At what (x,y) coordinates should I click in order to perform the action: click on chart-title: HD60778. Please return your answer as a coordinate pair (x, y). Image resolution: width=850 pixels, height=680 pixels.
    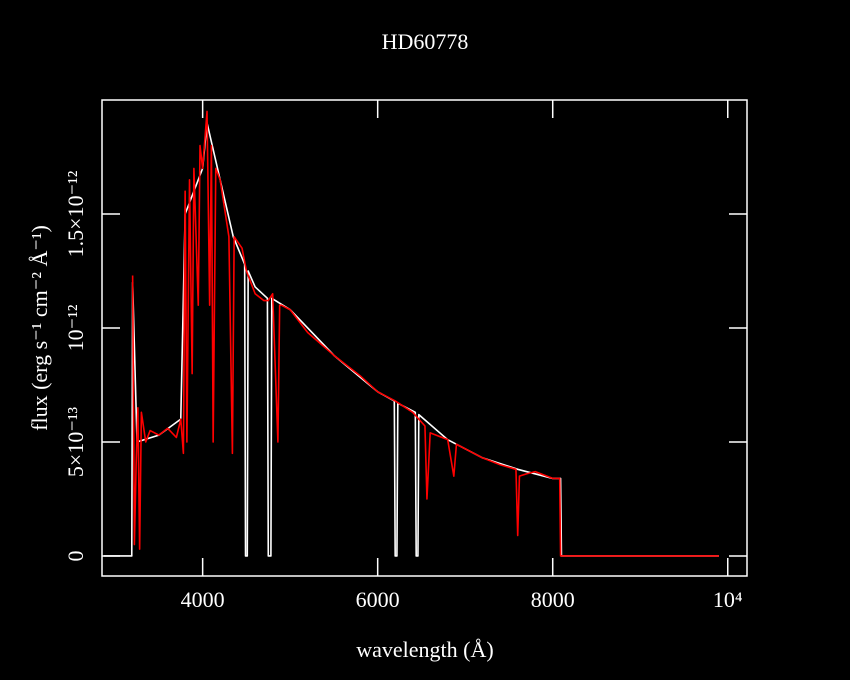
    Looking at the image, I should click on (425, 41).